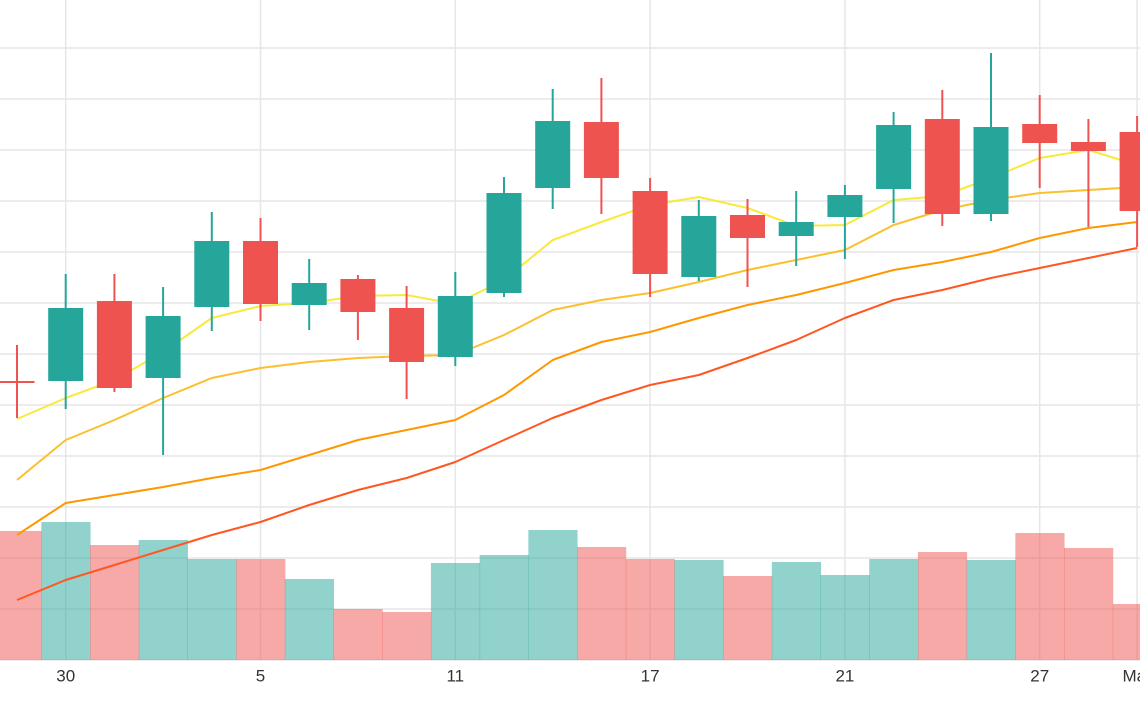  What do you see at coordinates (455, 675) in the screenshot?
I see `x-tick-label: 11` at bounding box center [455, 675].